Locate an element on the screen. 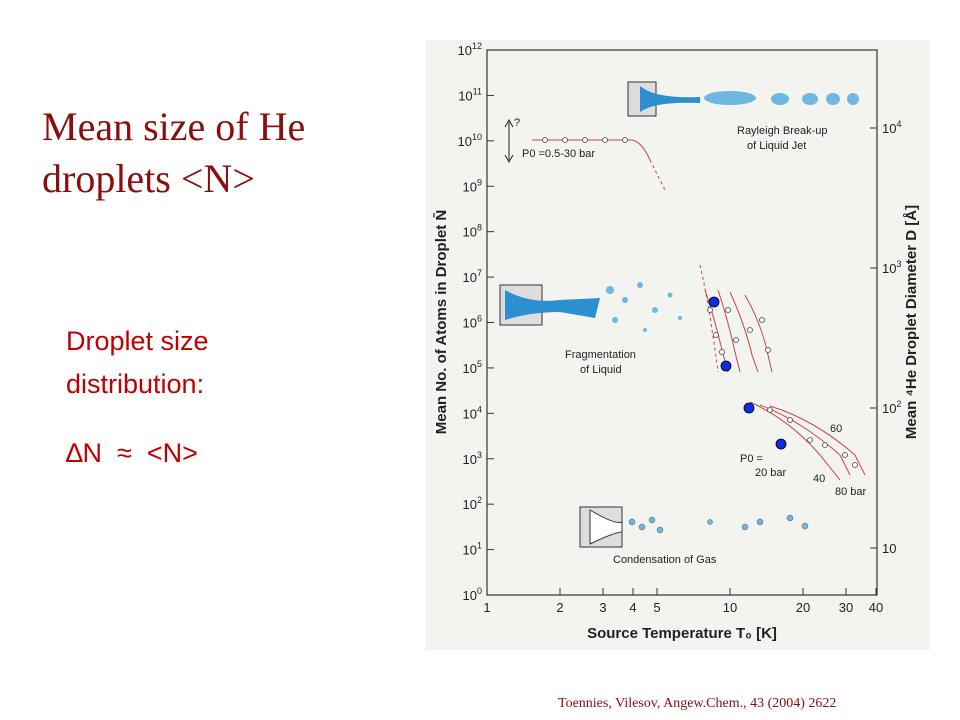 Image resolution: width=960 pixels, height=720 pixels. tick-exponent: 0 is located at coordinates (479, 591).